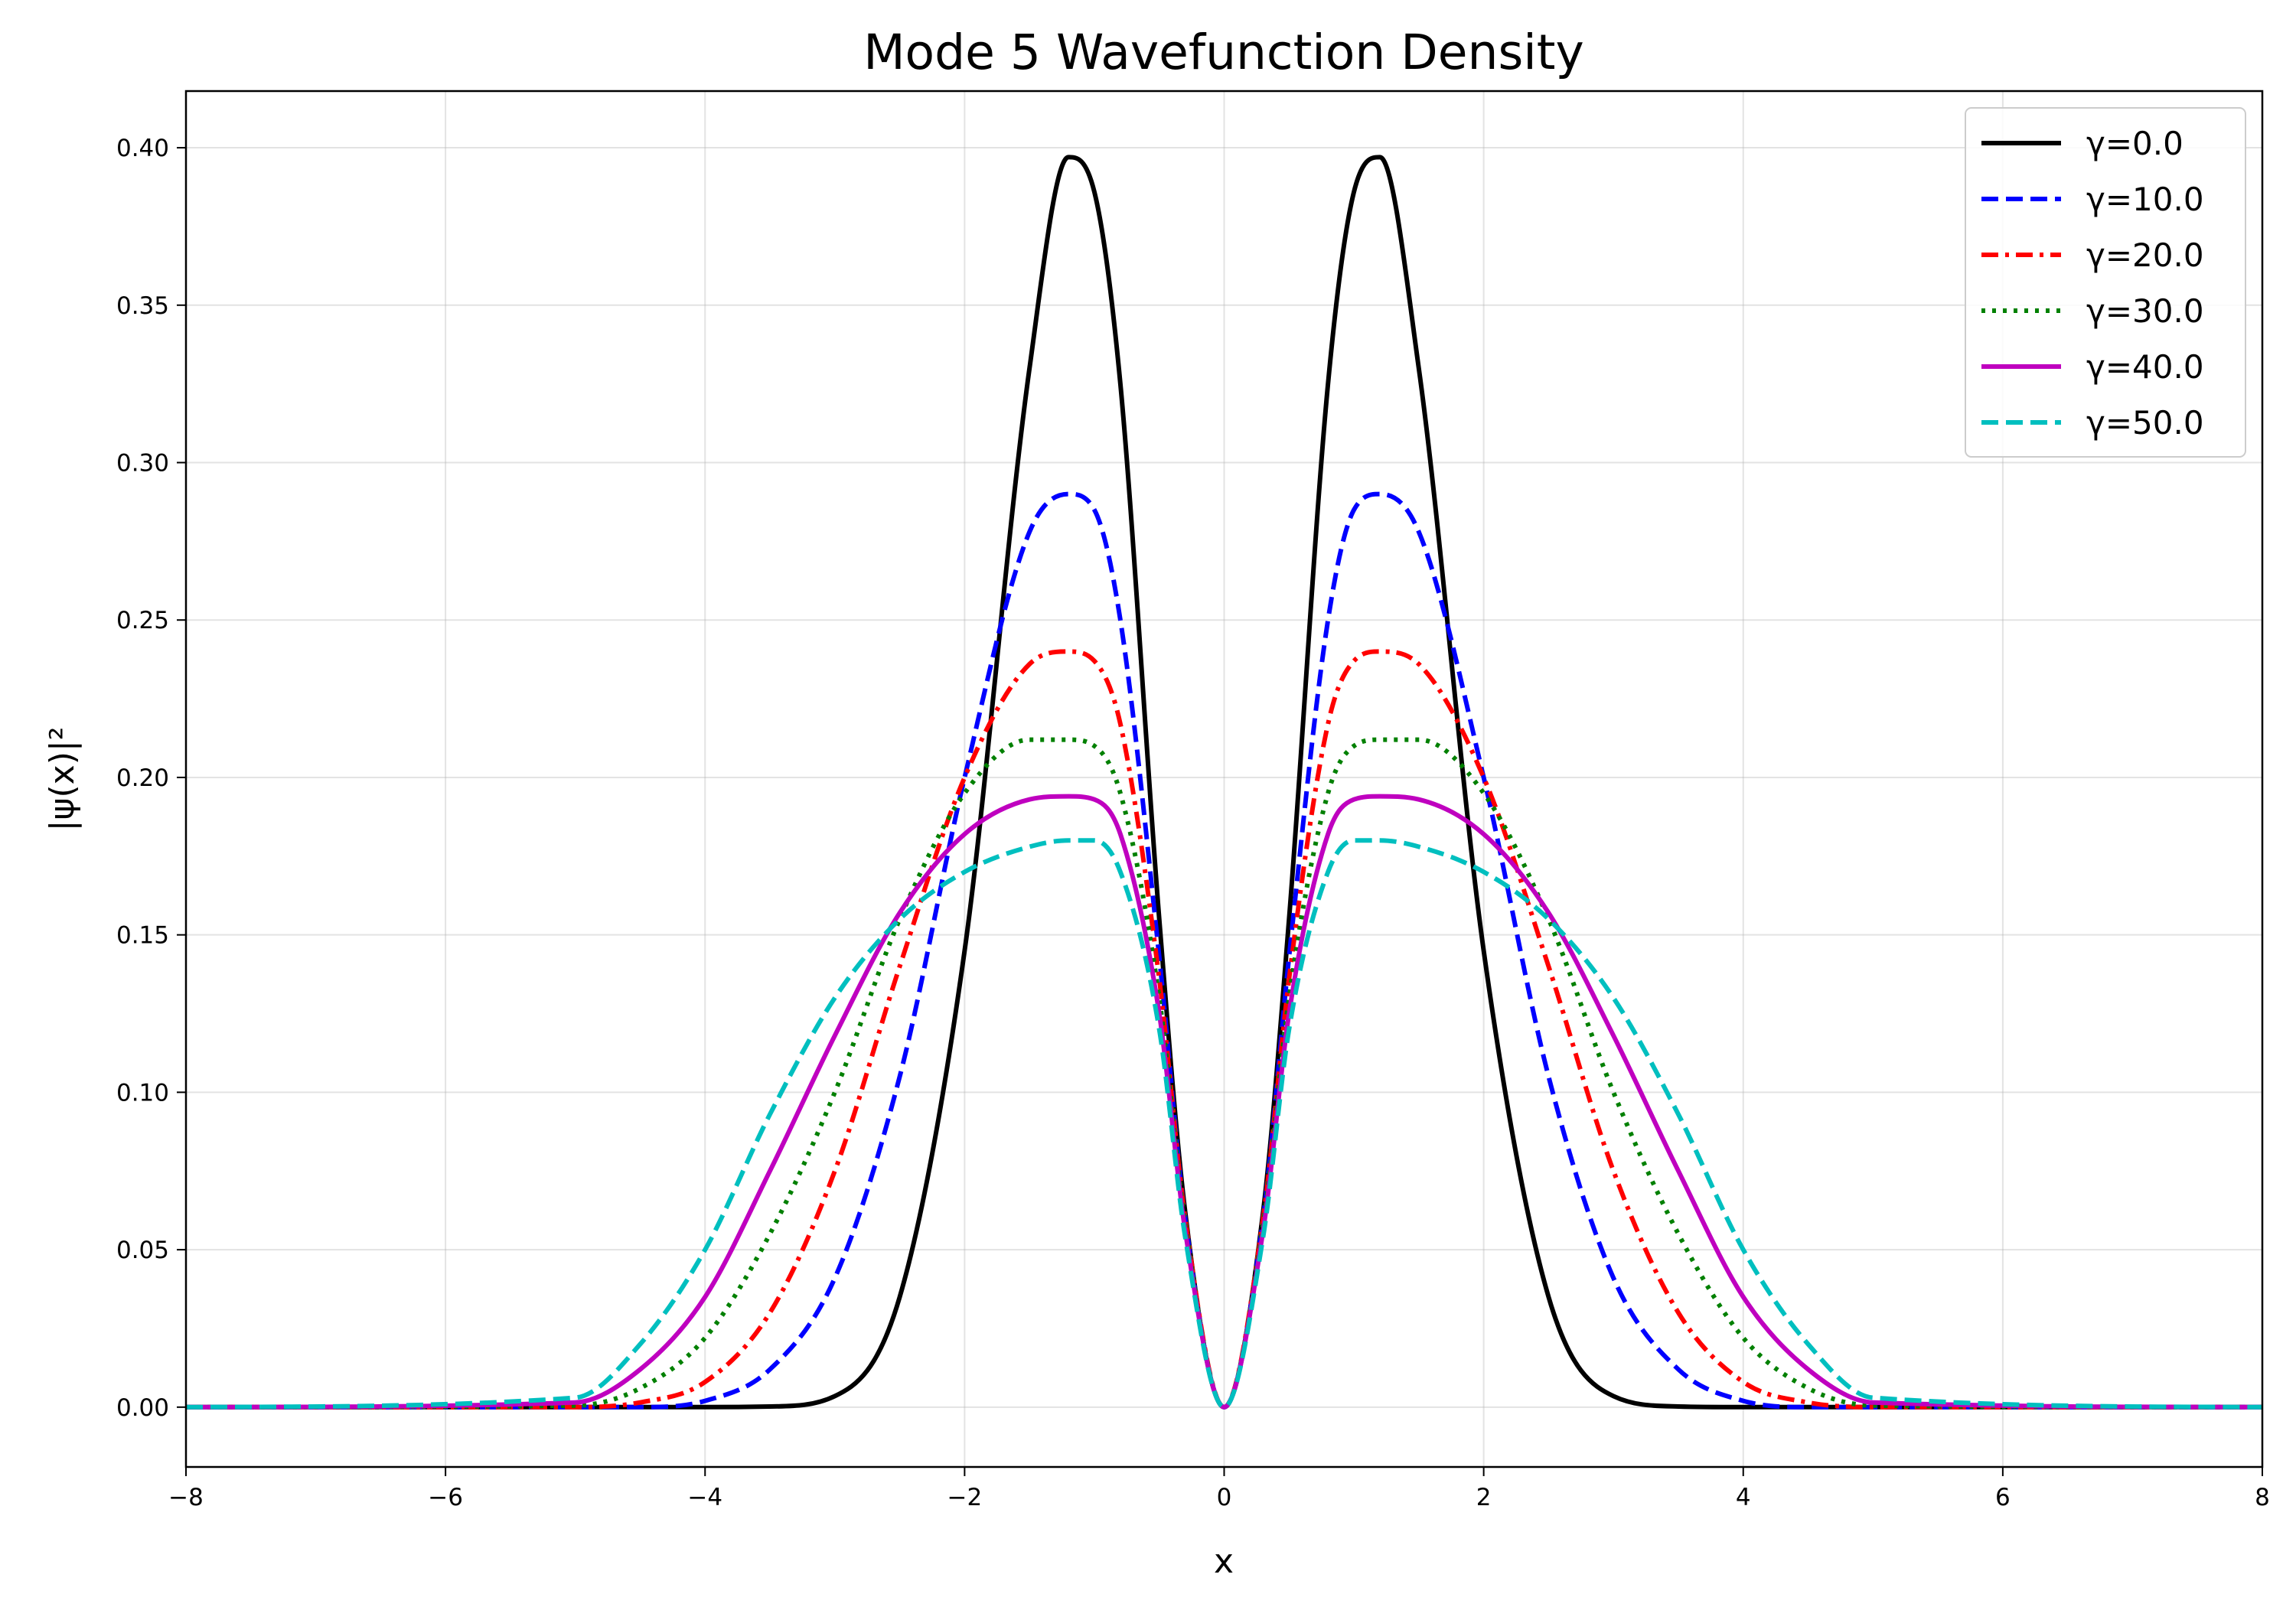 The image size is (2296, 1607). I want to click on y-tick-label: 0.00, so click(142, 1408).